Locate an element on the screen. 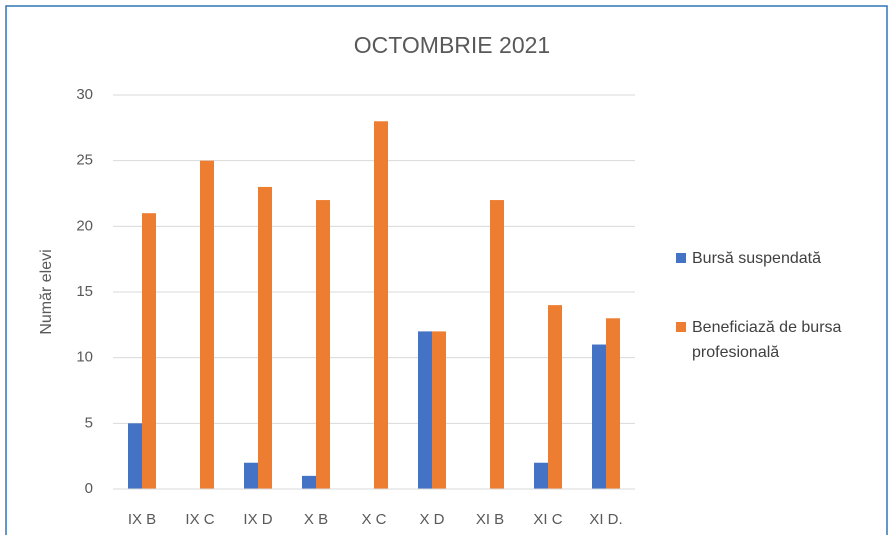 This screenshot has width=894, height=535. y-tick-label: 0 is located at coordinates (89, 488).